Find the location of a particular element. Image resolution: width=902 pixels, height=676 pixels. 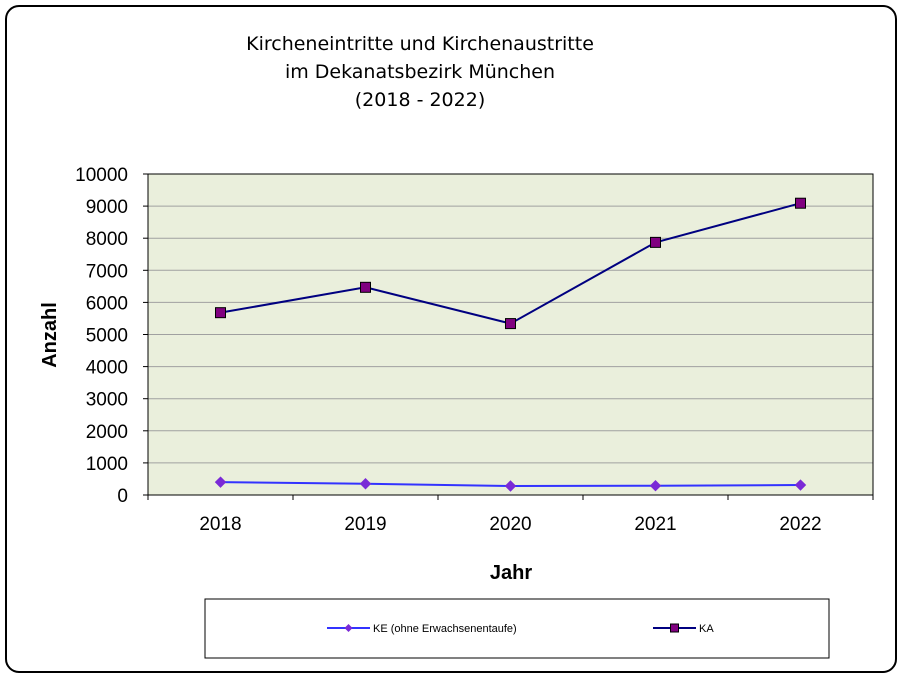

y-tick-label-10000: 10000 is located at coordinates (101, 175).